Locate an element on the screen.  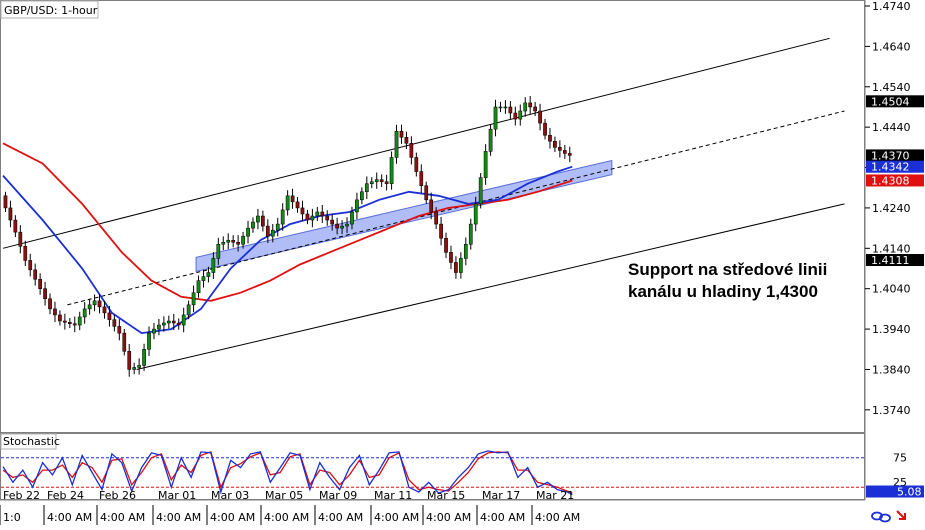
price-marker-label: 1.4308 is located at coordinates (890, 180).